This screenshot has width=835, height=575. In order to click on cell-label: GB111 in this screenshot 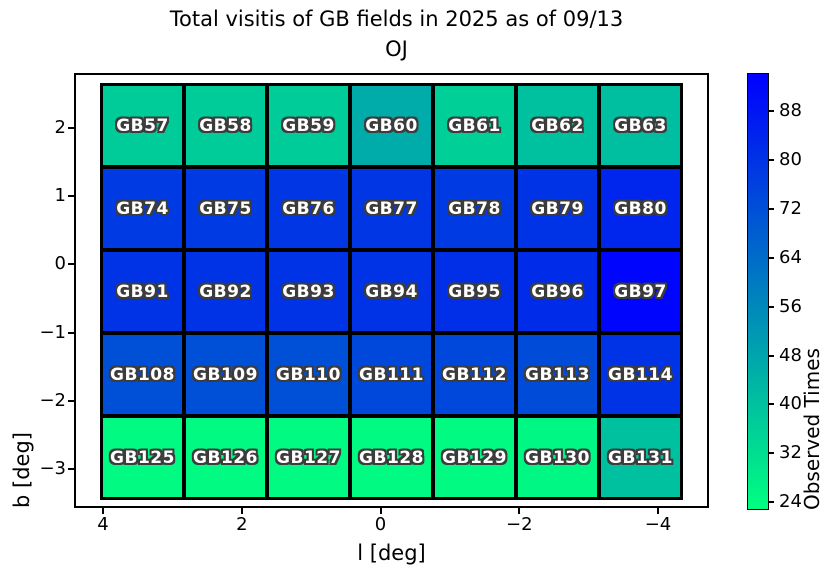, I will do `click(391, 374)`.